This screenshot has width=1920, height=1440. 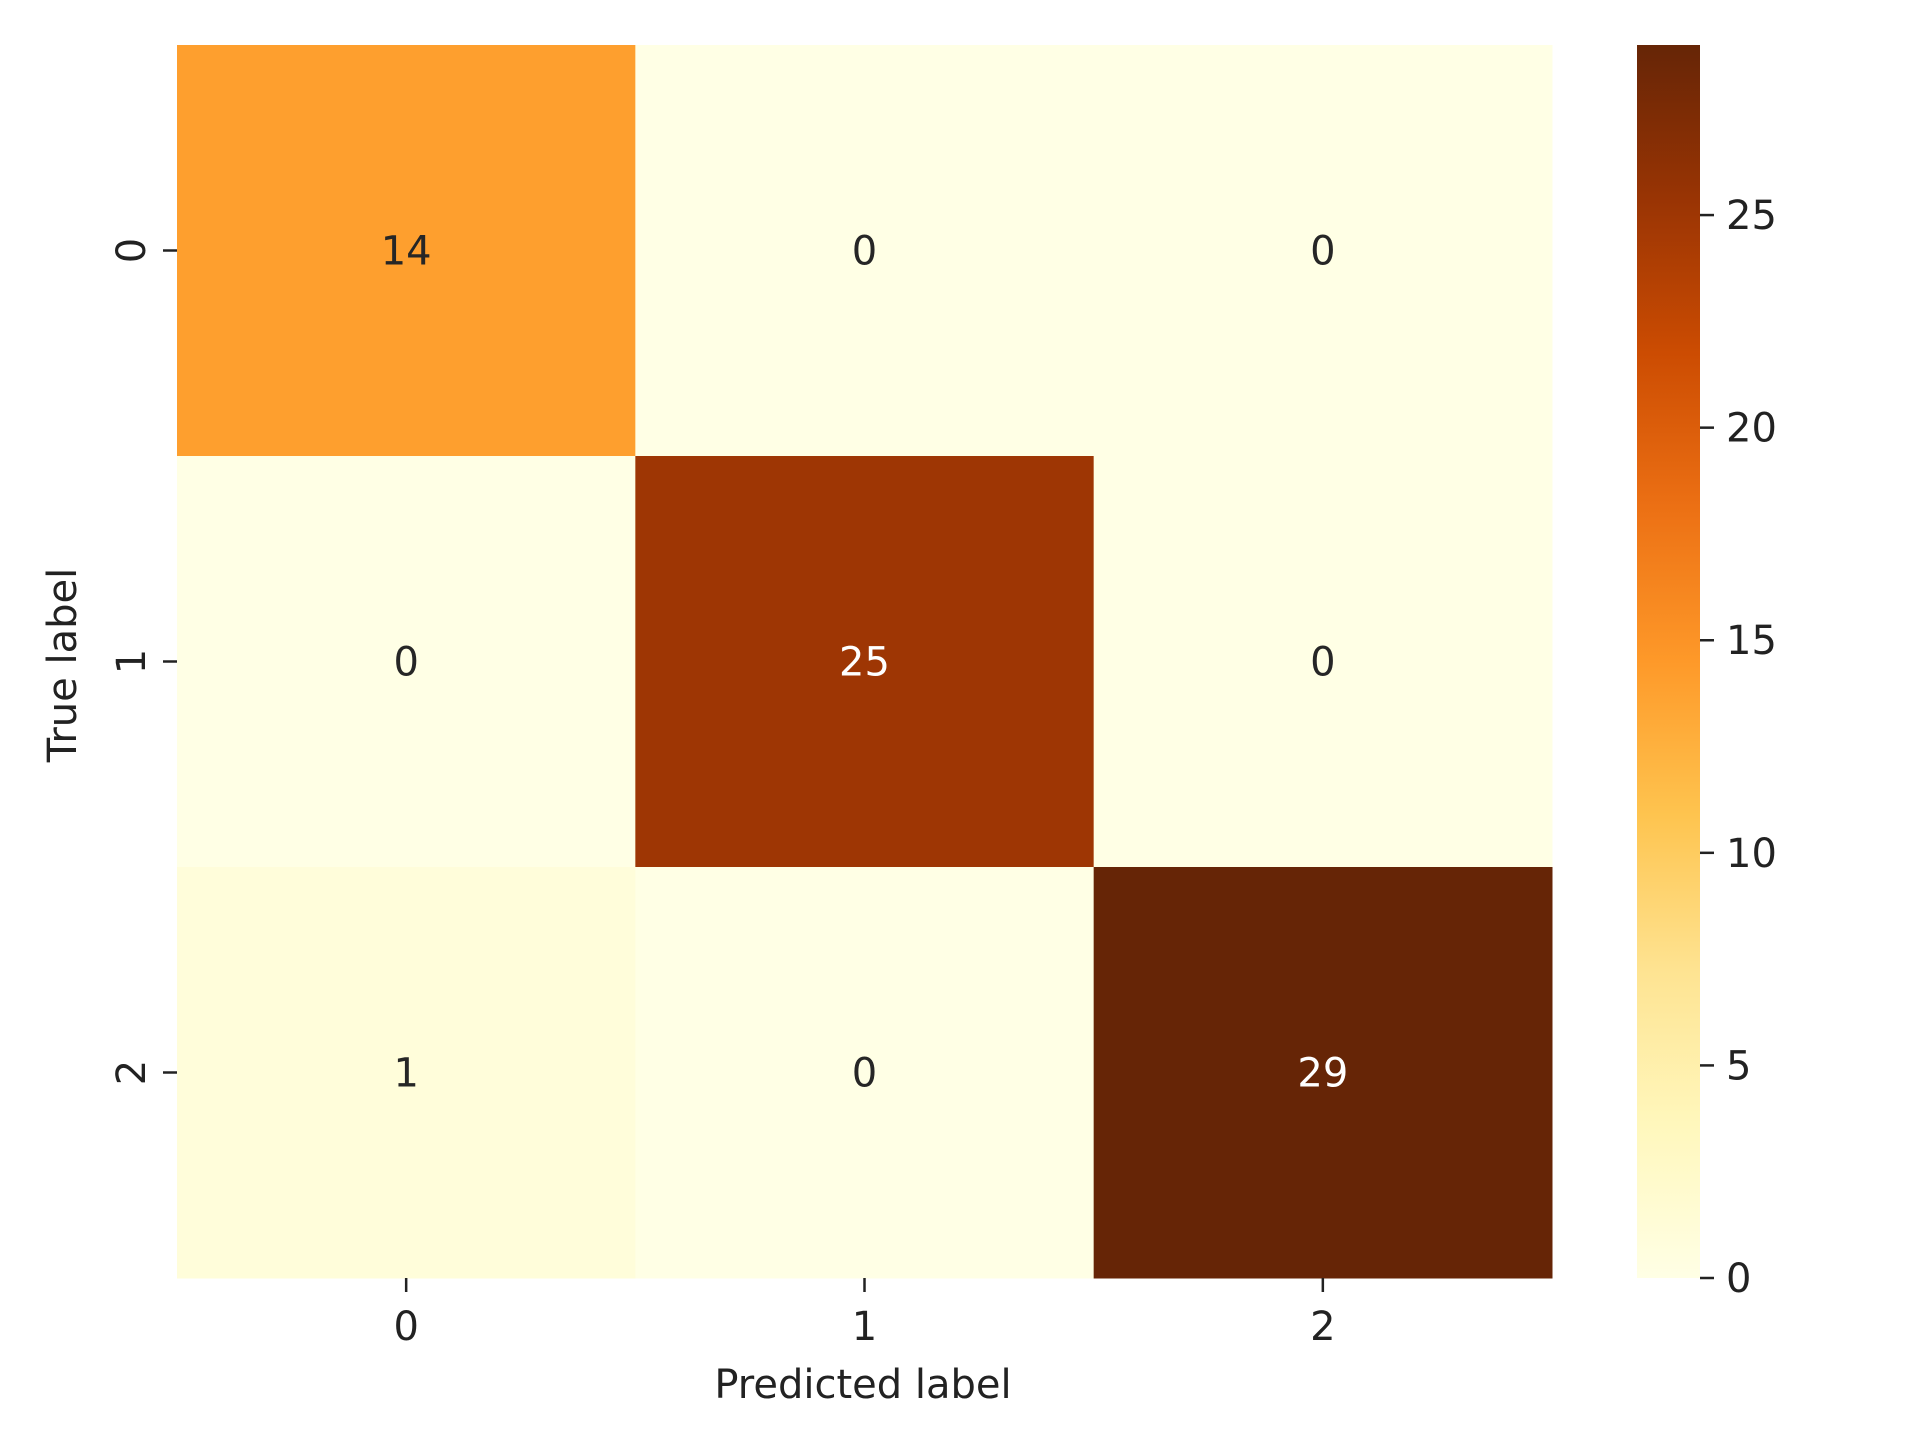 What do you see at coordinates (132, 250) in the screenshot?
I see `y-tick-label-0: 0` at bounding box center [132, 250].